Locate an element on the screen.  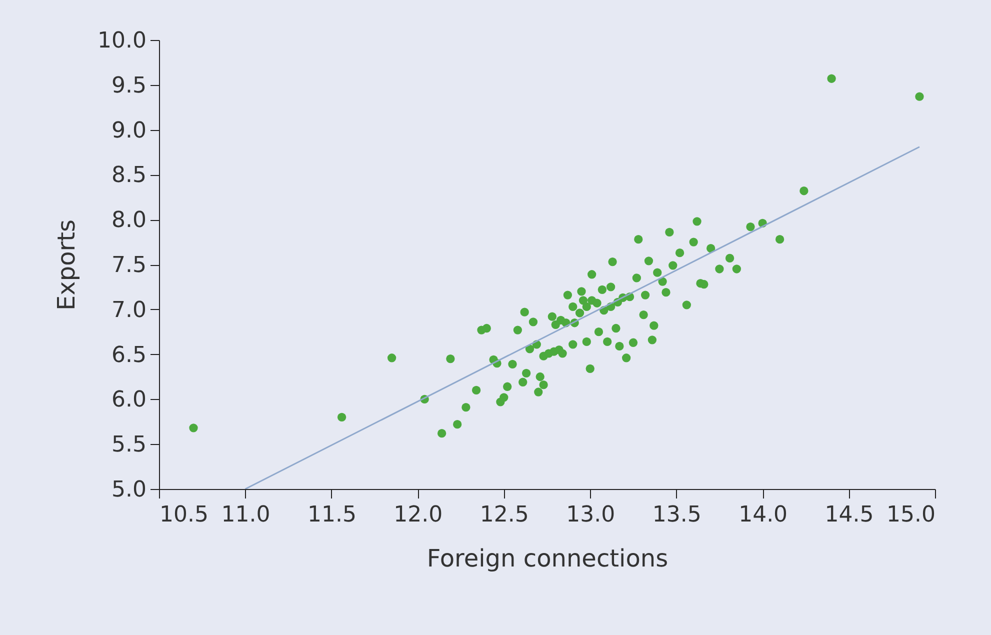
y-tick-label: 9.5 is located at coordinates (129, 85).